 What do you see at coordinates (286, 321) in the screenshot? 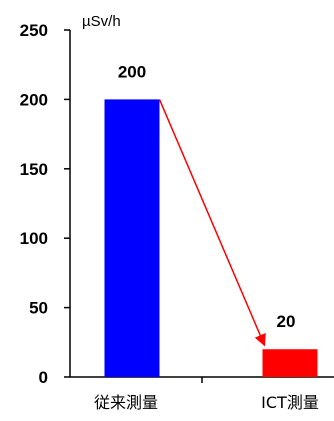
I see `data-label: 20` at bounding box center [286, 321].